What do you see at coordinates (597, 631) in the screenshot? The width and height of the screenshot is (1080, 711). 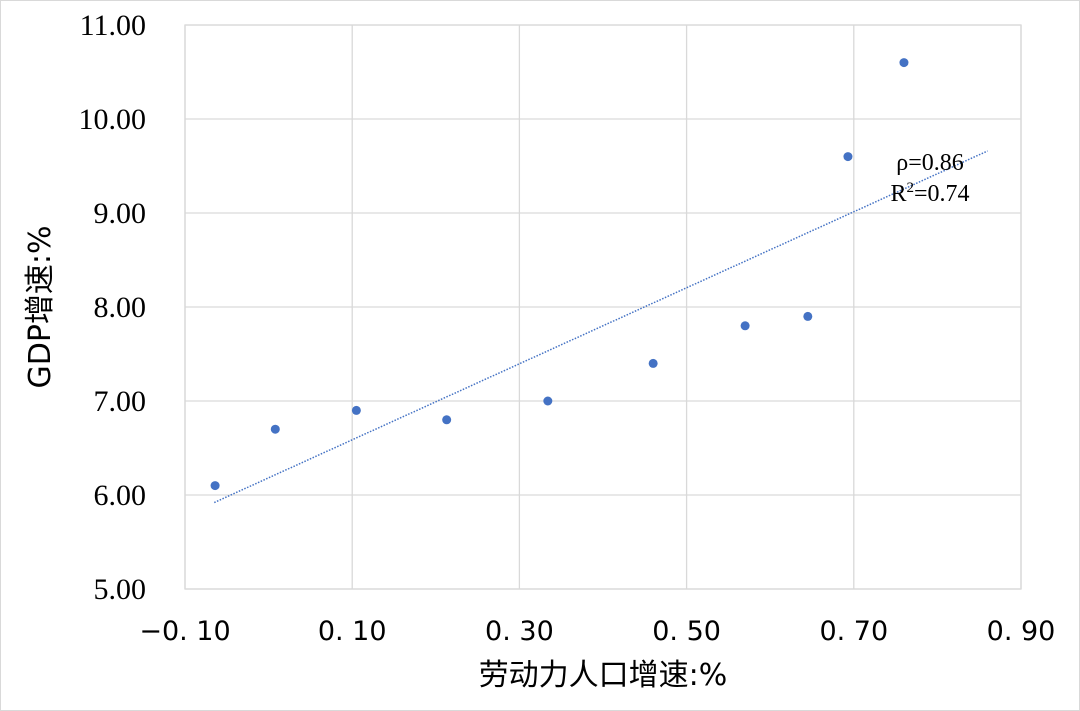 I see `x-axis-ticks: −0. 10 0. 10 0. 30 0. 50 0. 70 0. 90` at bounding box center [597, 631].